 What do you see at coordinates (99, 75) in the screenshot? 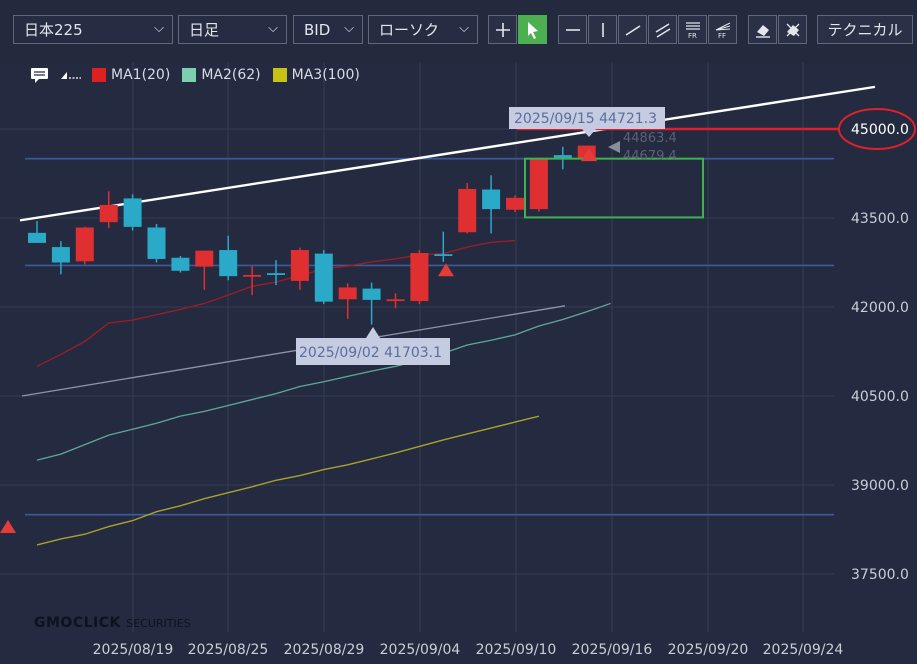
I see `legend-swatch-ma1` at bounding box center [99, 75].